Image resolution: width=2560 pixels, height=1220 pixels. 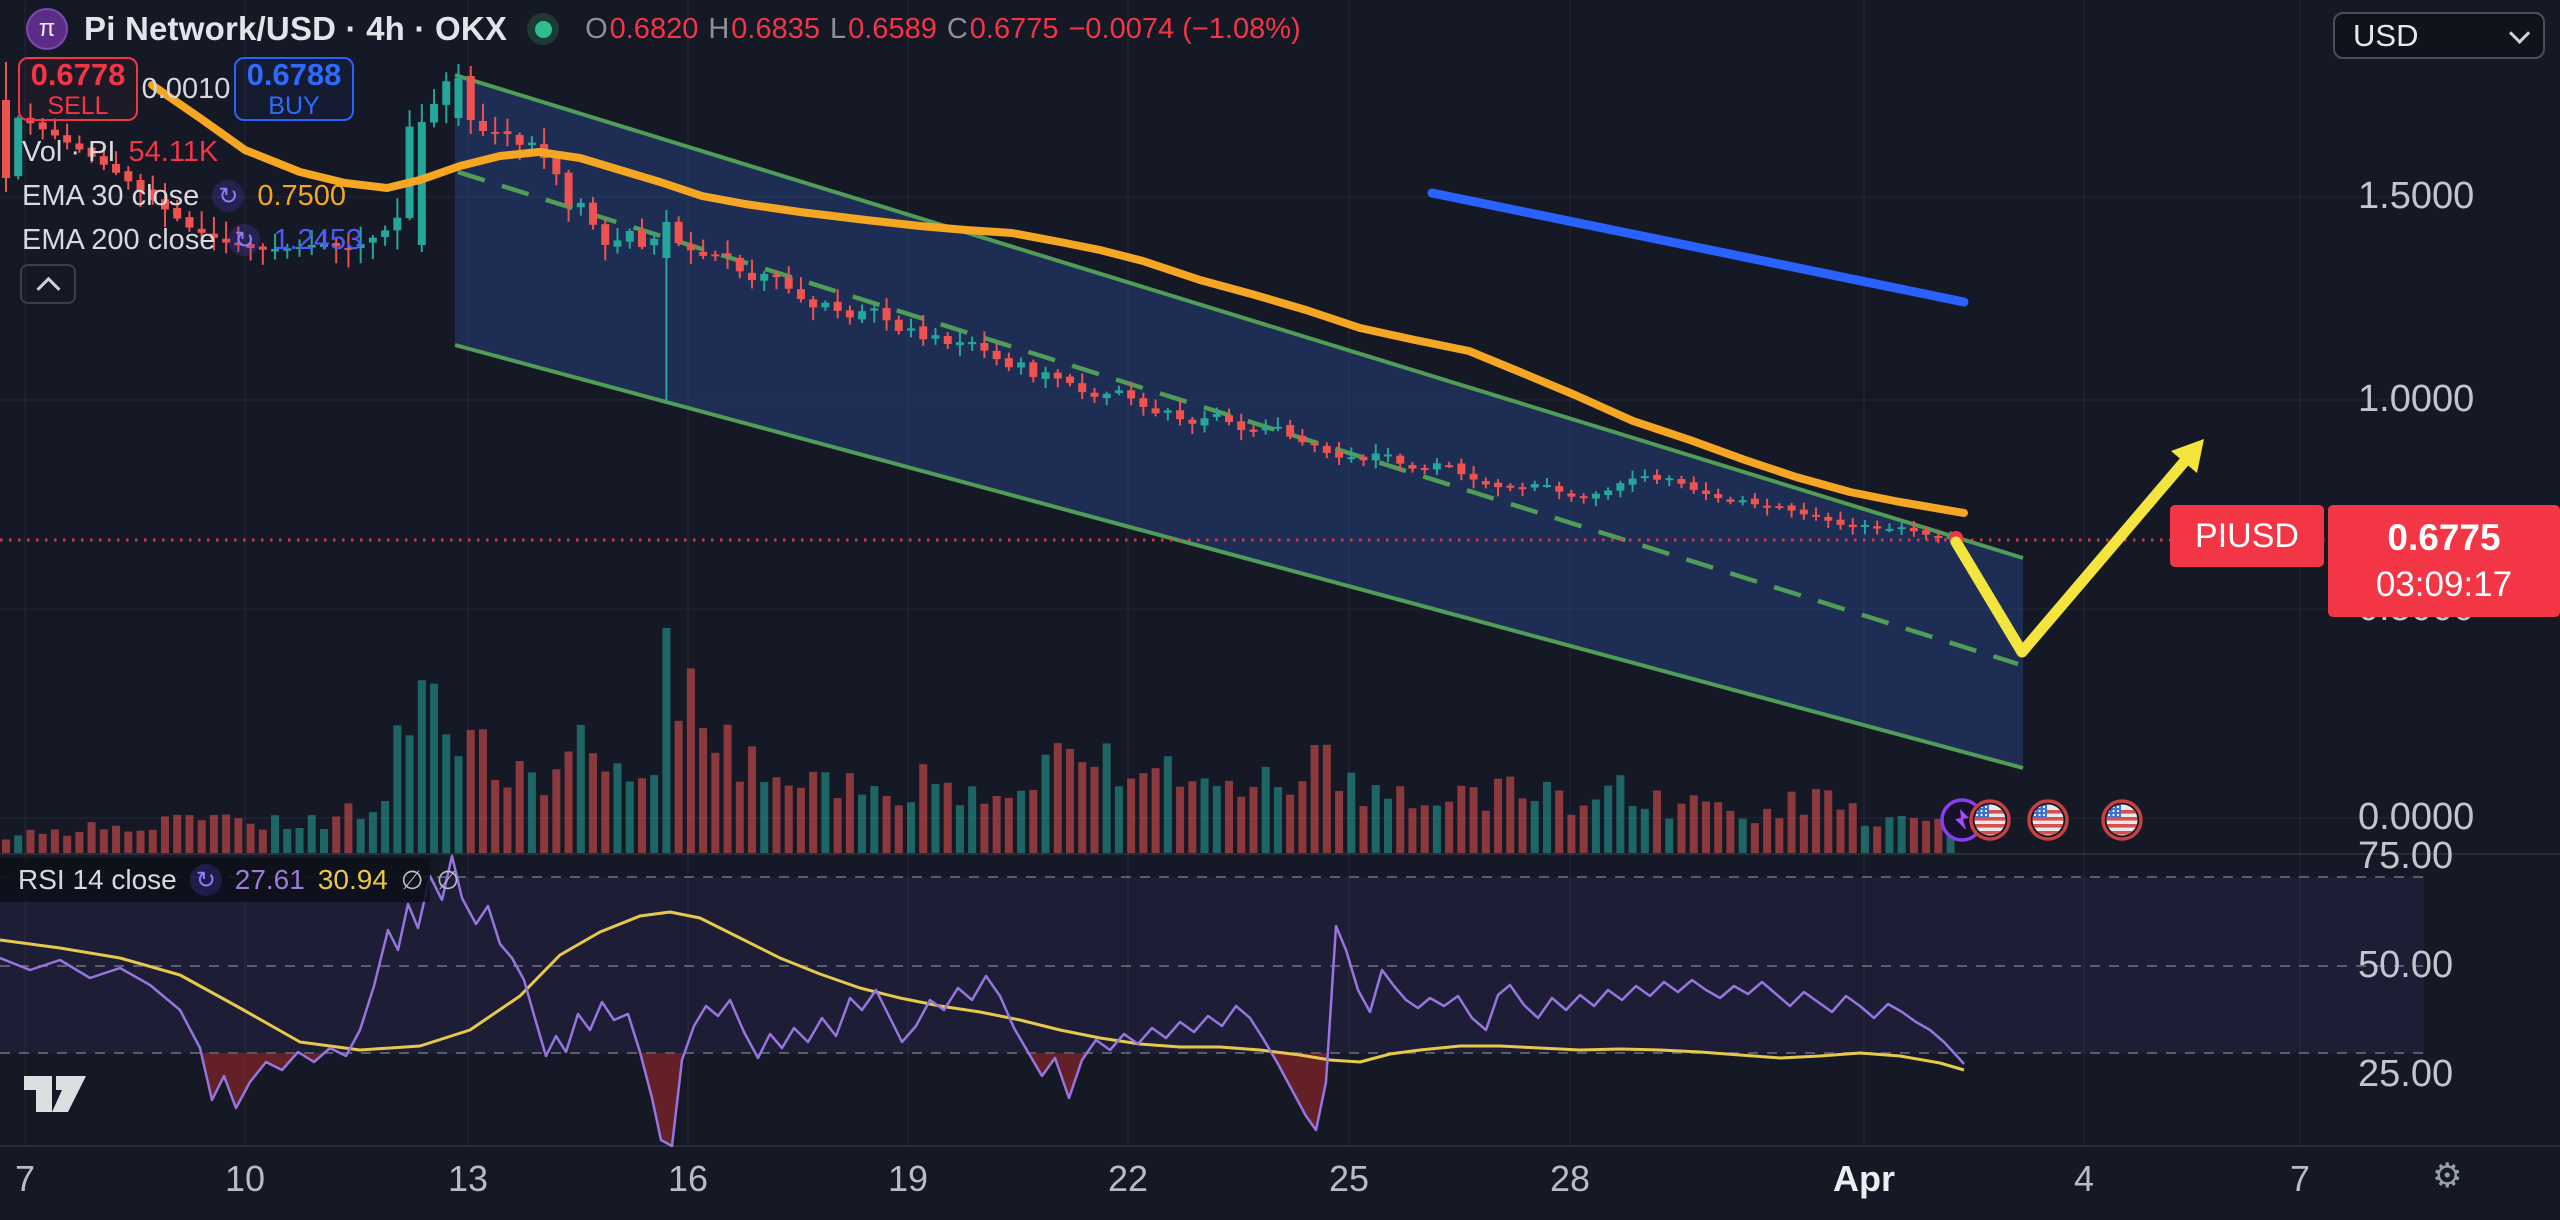 I want to click on time-axis-label: 4, so click(x=2084, y=1178).